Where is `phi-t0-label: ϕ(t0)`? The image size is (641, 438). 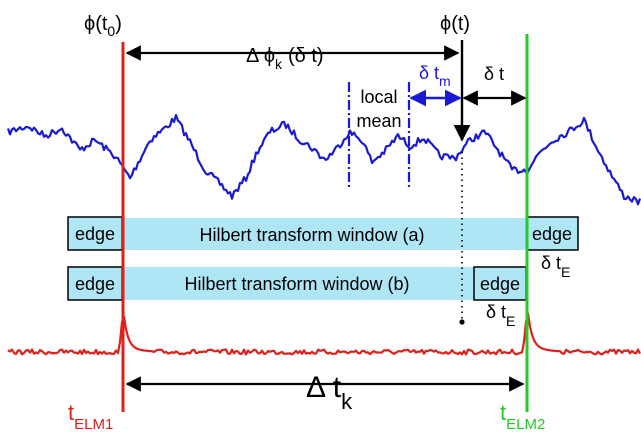
phi-t0-label: ϕ(t0) is located at coordinates (103, 26).